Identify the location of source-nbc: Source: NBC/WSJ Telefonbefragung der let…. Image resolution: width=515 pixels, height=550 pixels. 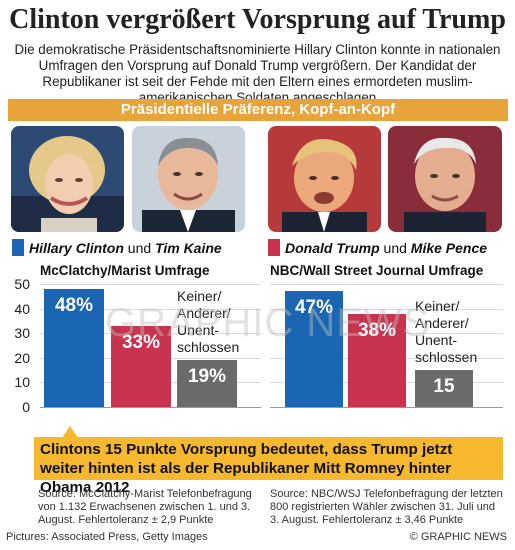
(386, 507).